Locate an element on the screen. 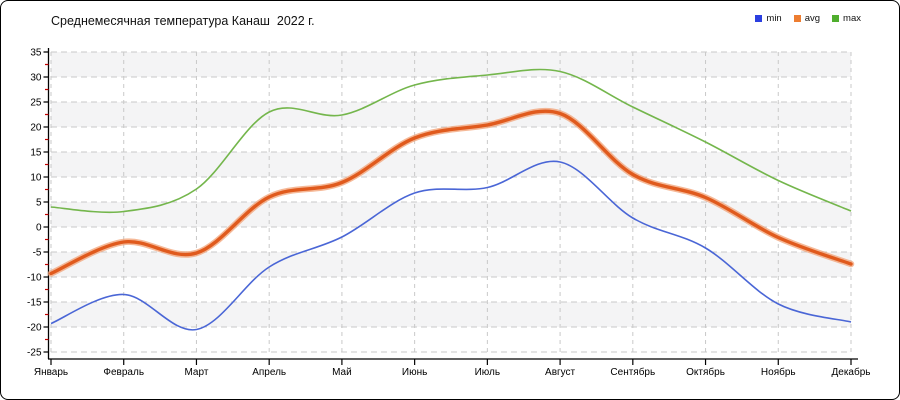  y-tick-label: -10 is located at coordinates (34, 278).